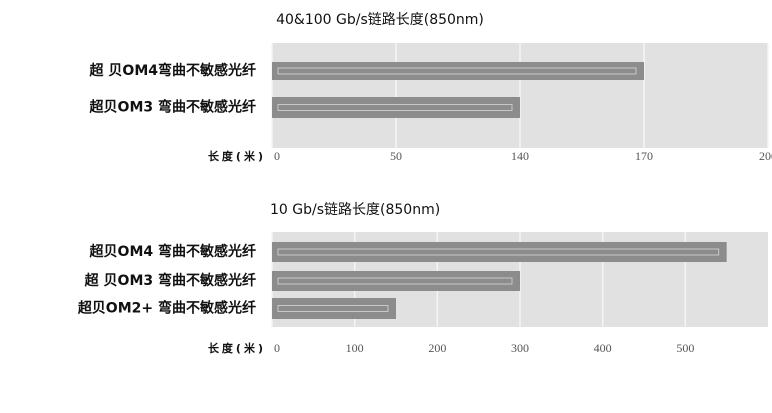 This screenshot has height=413, width=772. Describe the element at coordinates (380, 20) in the screenshot. I see `chart-title: 40&100 Gb/s链路长度(850nm)` at that location.